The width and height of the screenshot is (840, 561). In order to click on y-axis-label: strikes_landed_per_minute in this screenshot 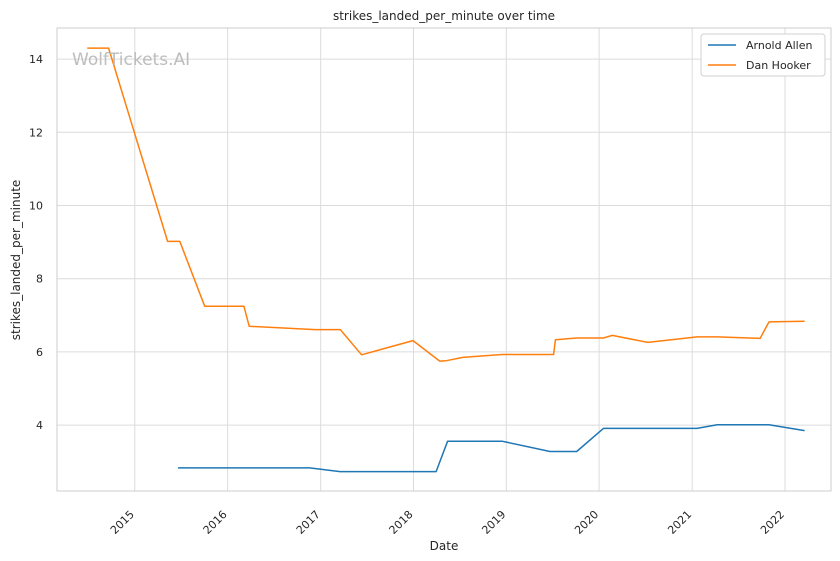, I will do `click(16, 260)`.